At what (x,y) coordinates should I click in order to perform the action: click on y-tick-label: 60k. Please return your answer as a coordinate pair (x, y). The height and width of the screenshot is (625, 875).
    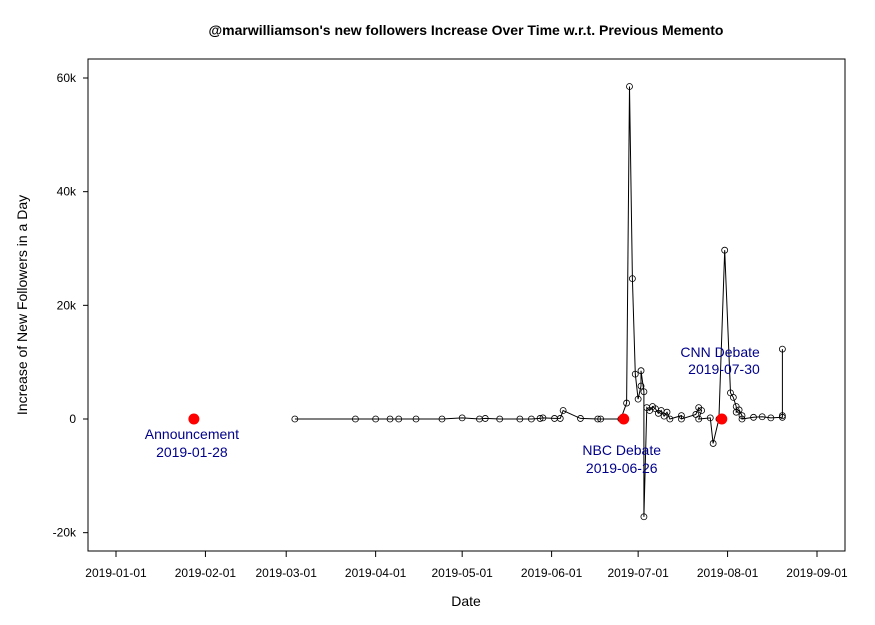
    Looking at the image, I should click on (67, 78).